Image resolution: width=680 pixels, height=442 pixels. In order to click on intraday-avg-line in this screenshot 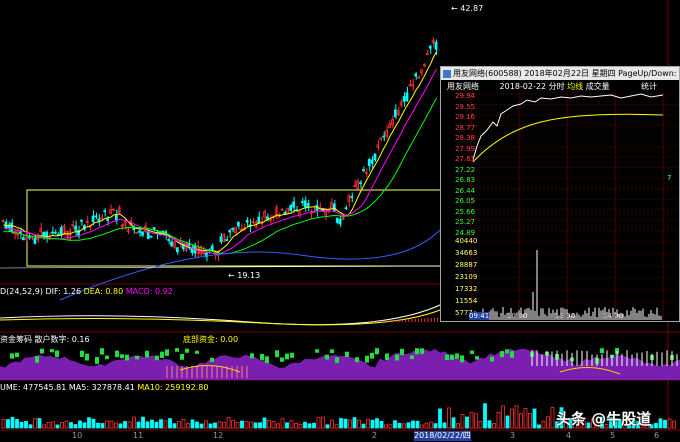, I will do `click(568, 138)`.